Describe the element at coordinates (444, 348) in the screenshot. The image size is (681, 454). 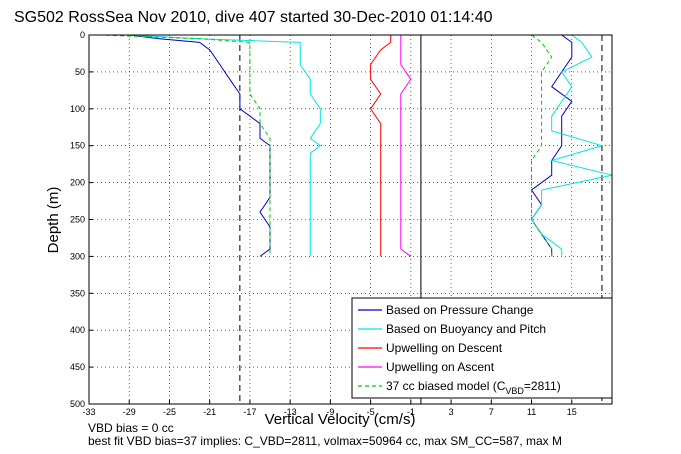
I see `legend-label: Upwelling on Descent` at that location.